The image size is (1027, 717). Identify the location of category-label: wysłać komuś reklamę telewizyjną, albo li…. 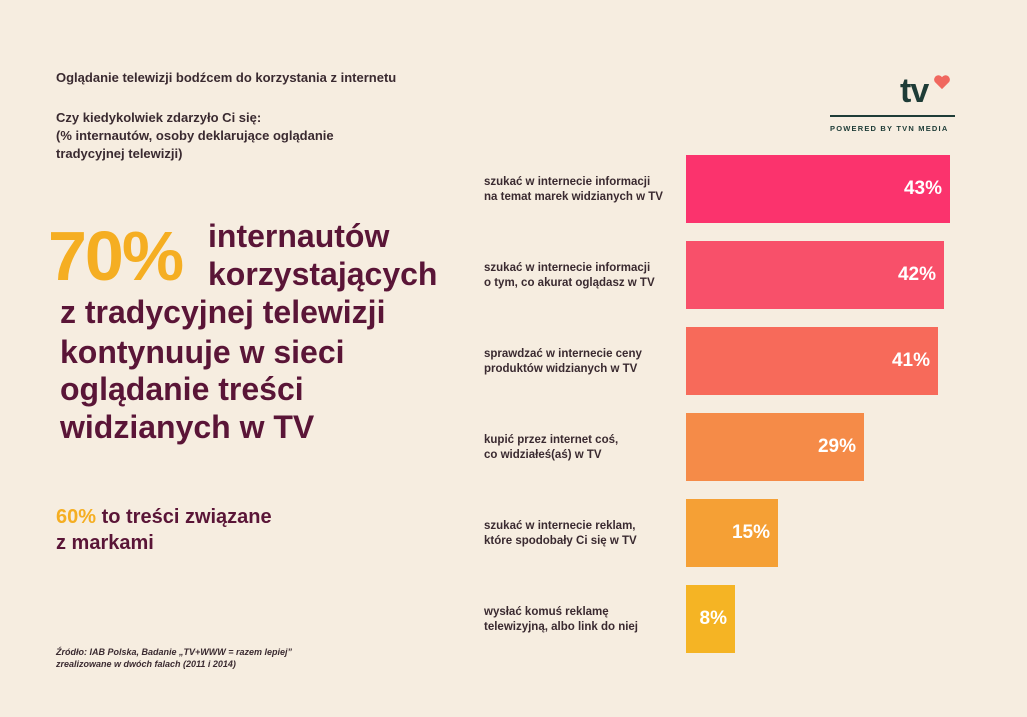
(581, 620).